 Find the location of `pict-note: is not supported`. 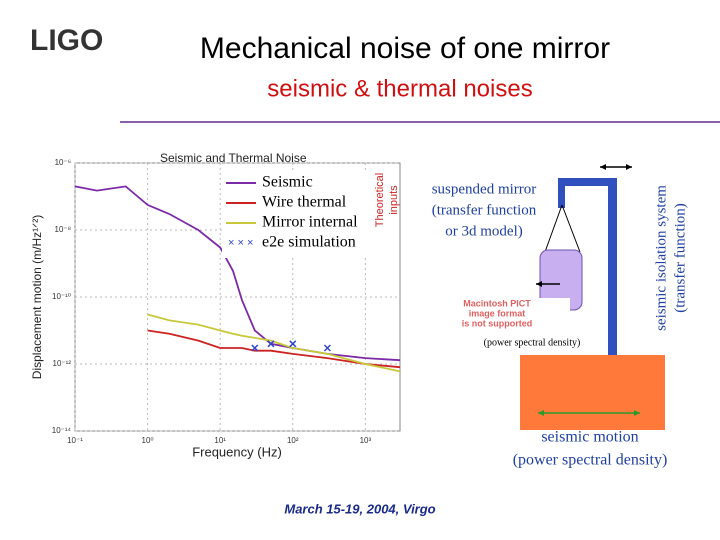

pict-note: is not supported is located at coordinates (497, 323).